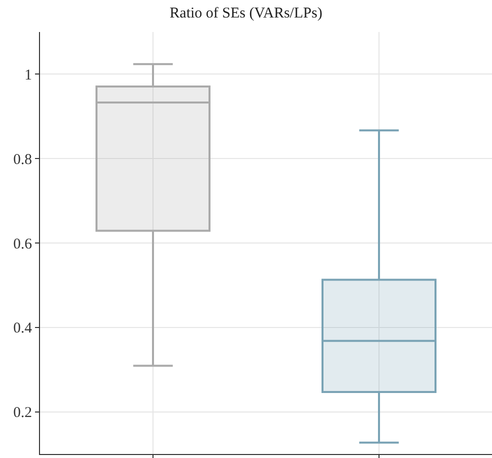 This screenshot has height=458, width=492. I want to click on y-tick-label: 0.8, so click(22, 160).